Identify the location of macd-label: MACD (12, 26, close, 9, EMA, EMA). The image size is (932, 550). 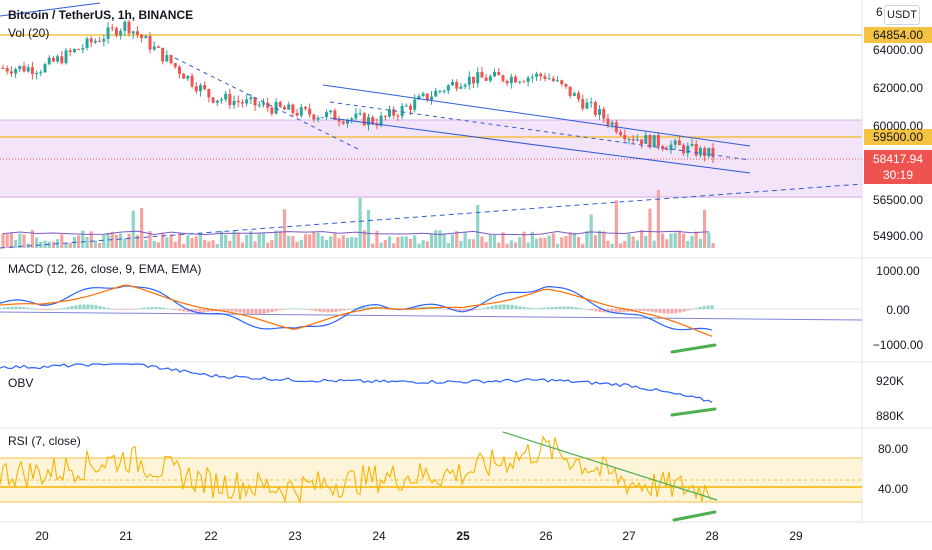
(105, 269).